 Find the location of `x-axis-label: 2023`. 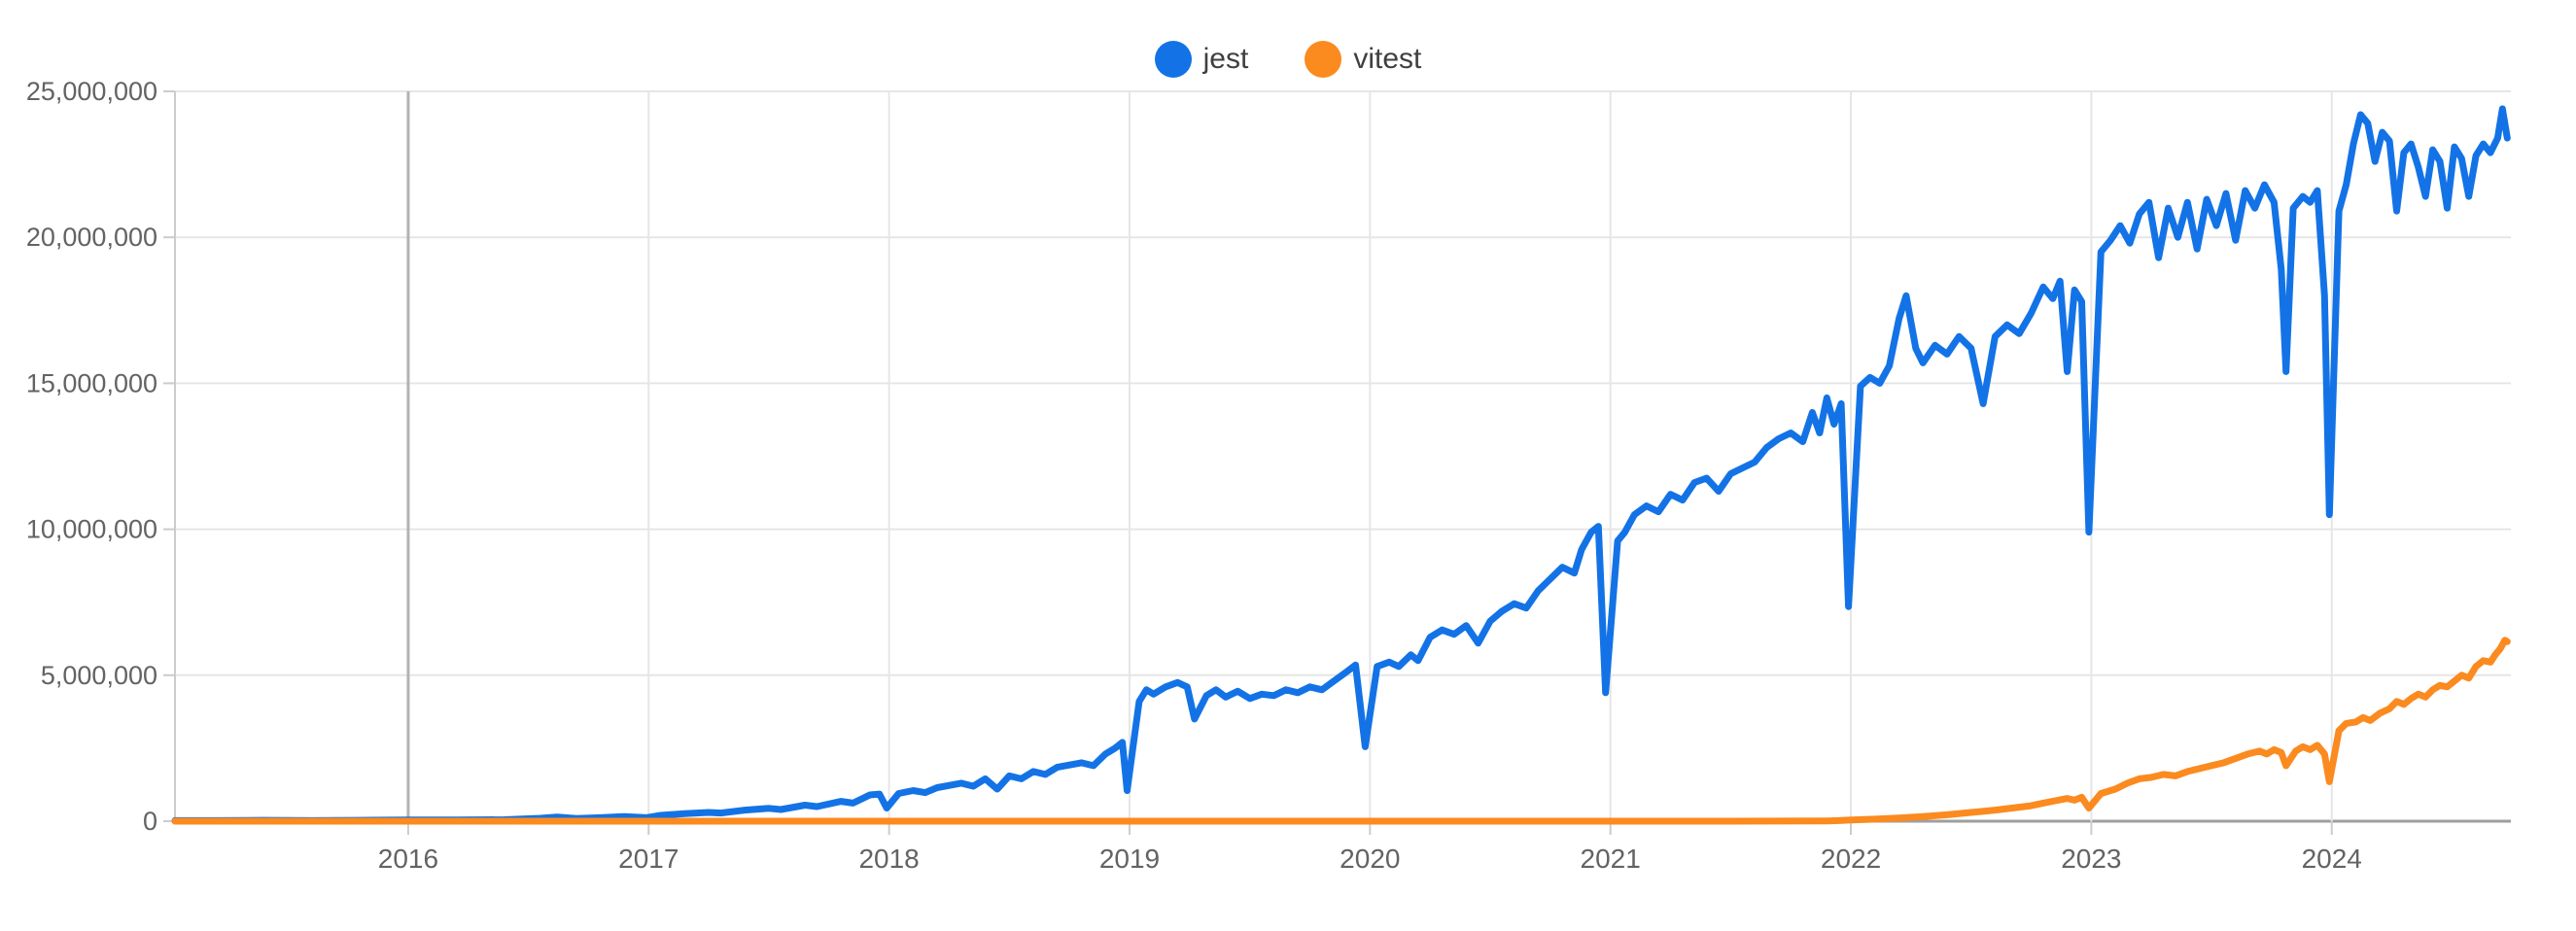

x-axis-label: 2023 is located at coordinates (2091, 859).